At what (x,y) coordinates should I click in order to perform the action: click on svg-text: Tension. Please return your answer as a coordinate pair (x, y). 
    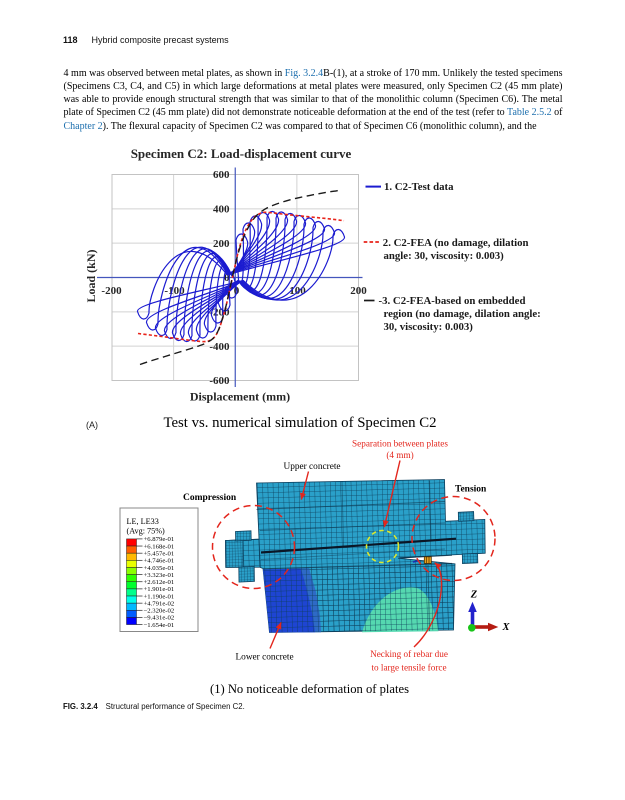
    Looking at the image, I should click on (471, 490).